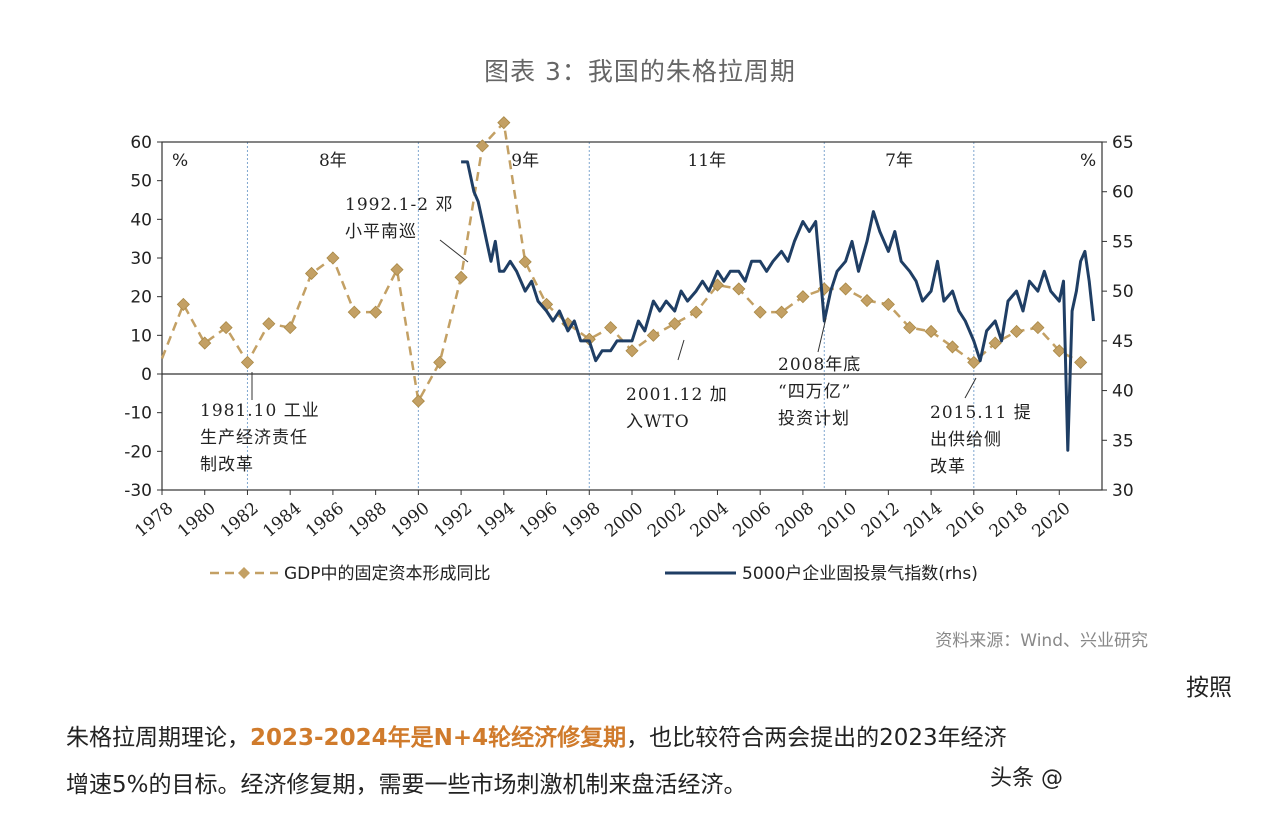  Describe the element at coordinates (387, 574) in the screenshot. I see `legend-gdp-label: GDP中的固定资本形成同比` at that location.